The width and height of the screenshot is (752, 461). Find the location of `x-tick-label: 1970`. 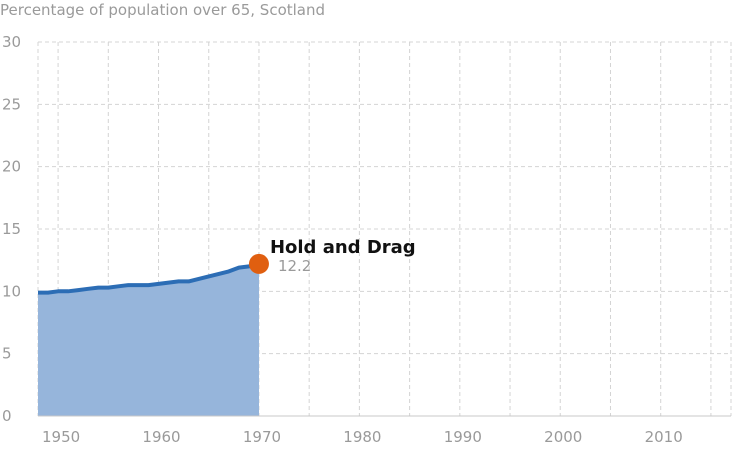

x-tick-label: 1970 is located at coordinates (262, 437).